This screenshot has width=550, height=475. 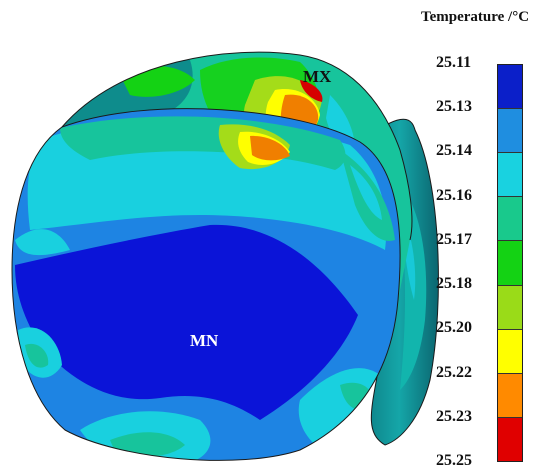 I want to click on legend-tick-label: 25.16, so click(x=454, y=195).